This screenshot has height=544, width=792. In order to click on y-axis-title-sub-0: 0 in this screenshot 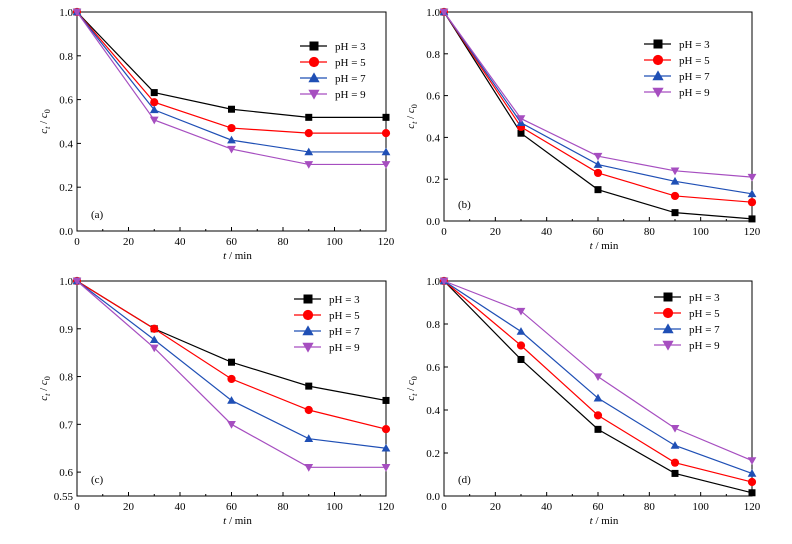, I will do `click(47, 111)`.